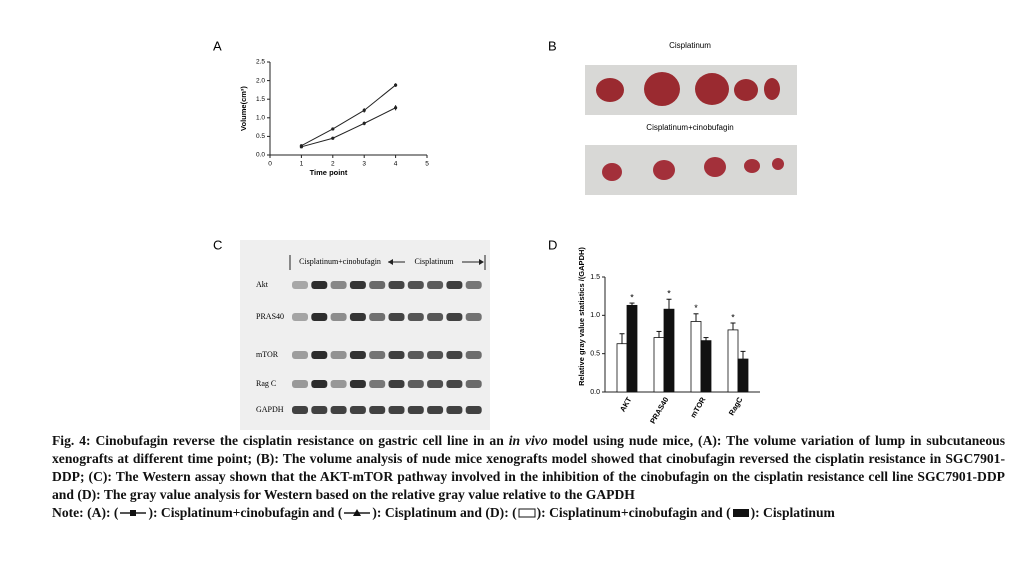 The width and height of the screenshot is (1031, 587). What do you see at coordinates (552, 45) in the screenshot?
I see `panel-label: B` at bounding box center [552, 45].